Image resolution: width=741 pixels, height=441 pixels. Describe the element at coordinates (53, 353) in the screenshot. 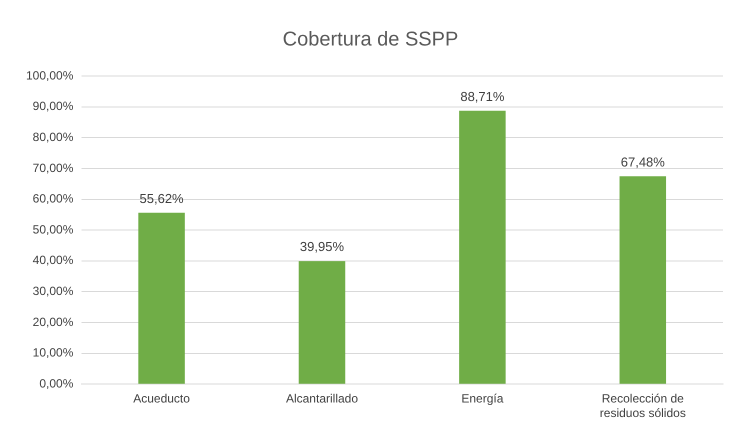

I see `y-tick-label: 10,00%` at that location.